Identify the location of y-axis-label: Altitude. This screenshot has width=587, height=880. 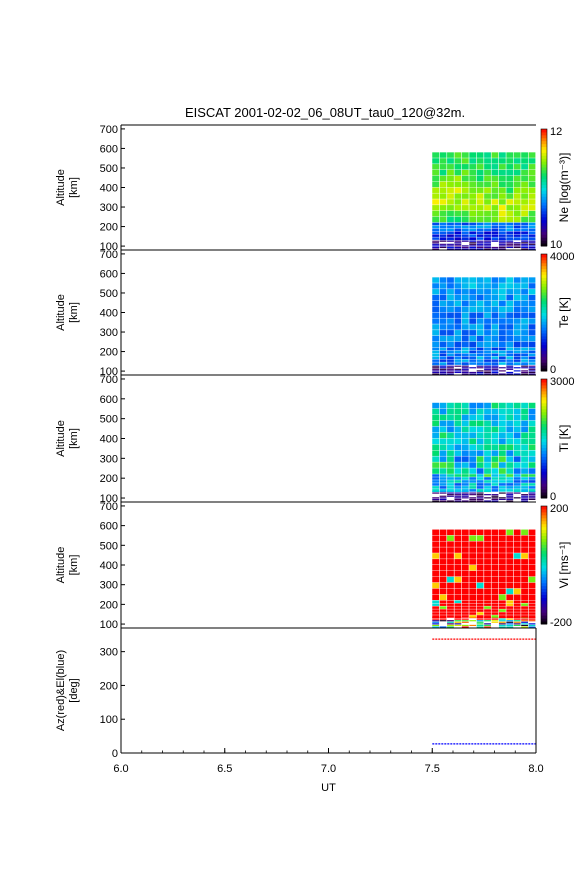
(61, 438).